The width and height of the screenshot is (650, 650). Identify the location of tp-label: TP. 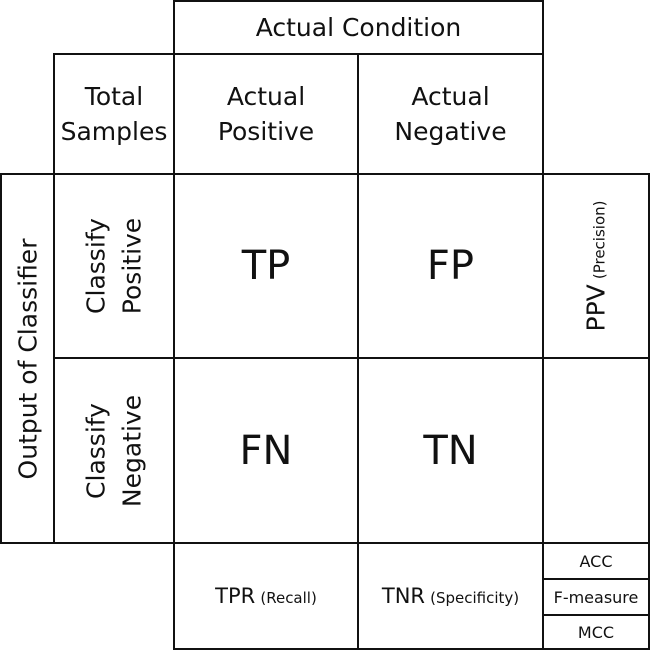
(266, 266).